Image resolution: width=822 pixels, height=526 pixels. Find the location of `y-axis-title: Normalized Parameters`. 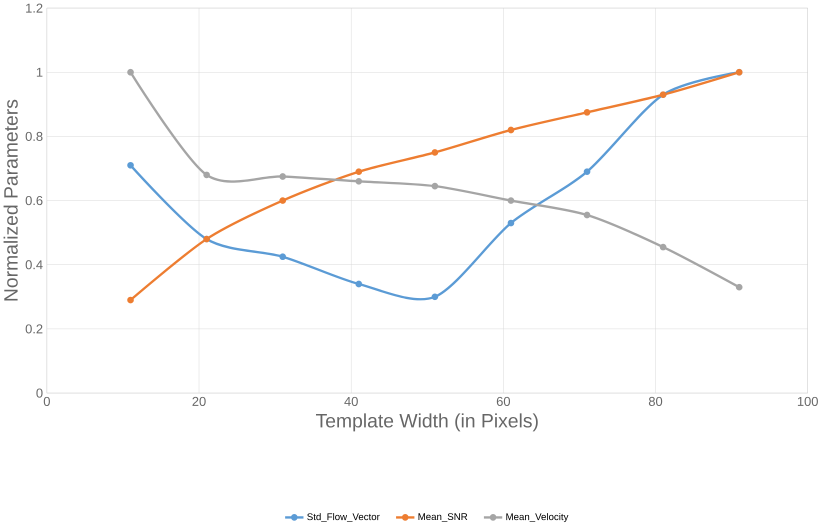

y-axis-title: Normalized Parameters is located at coordinates (11, 200).